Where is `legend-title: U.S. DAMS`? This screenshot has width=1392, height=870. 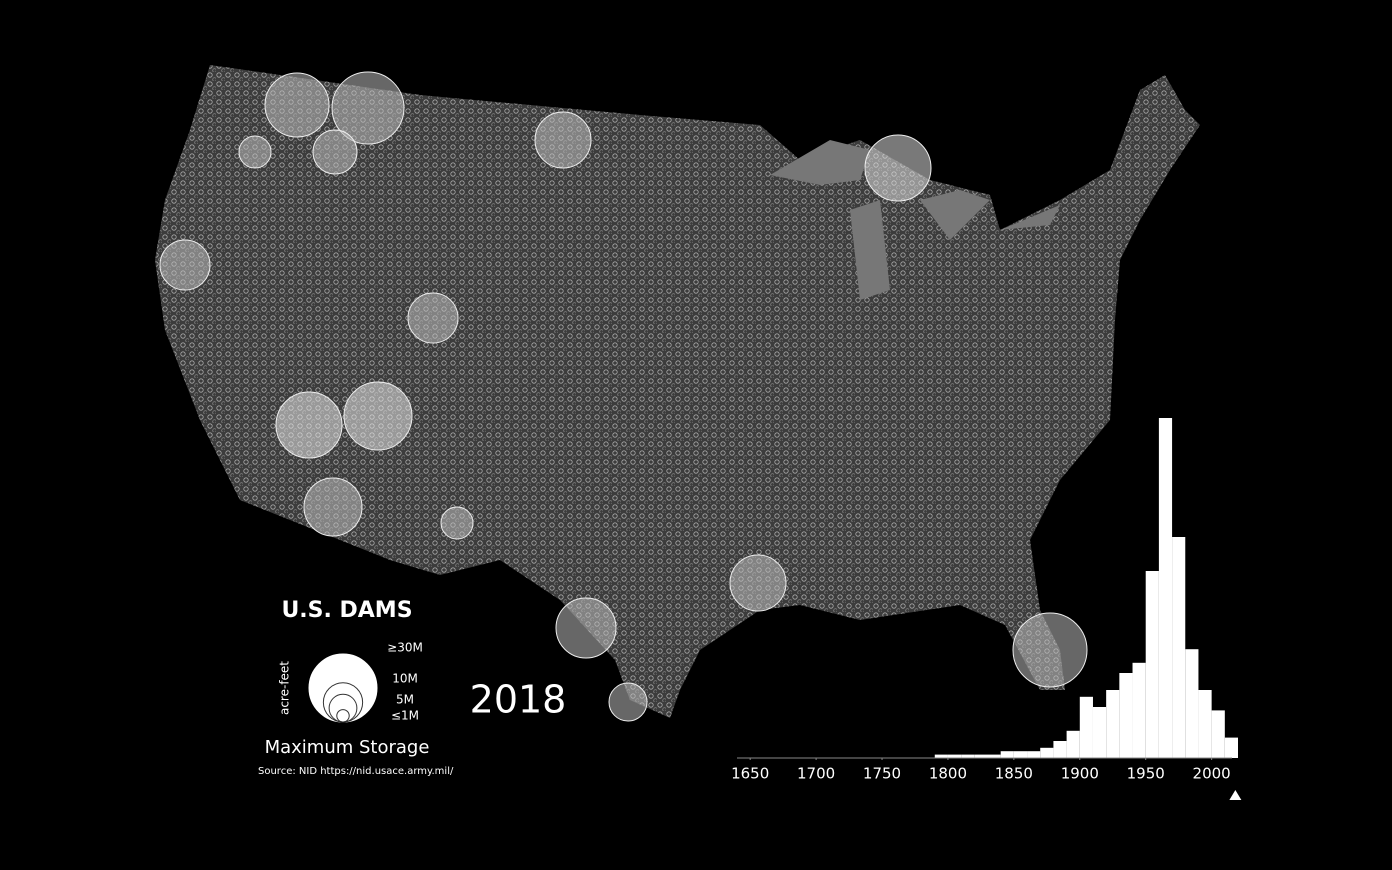
legend-title: U.S. DAMS is located at coordinates (346, 610).